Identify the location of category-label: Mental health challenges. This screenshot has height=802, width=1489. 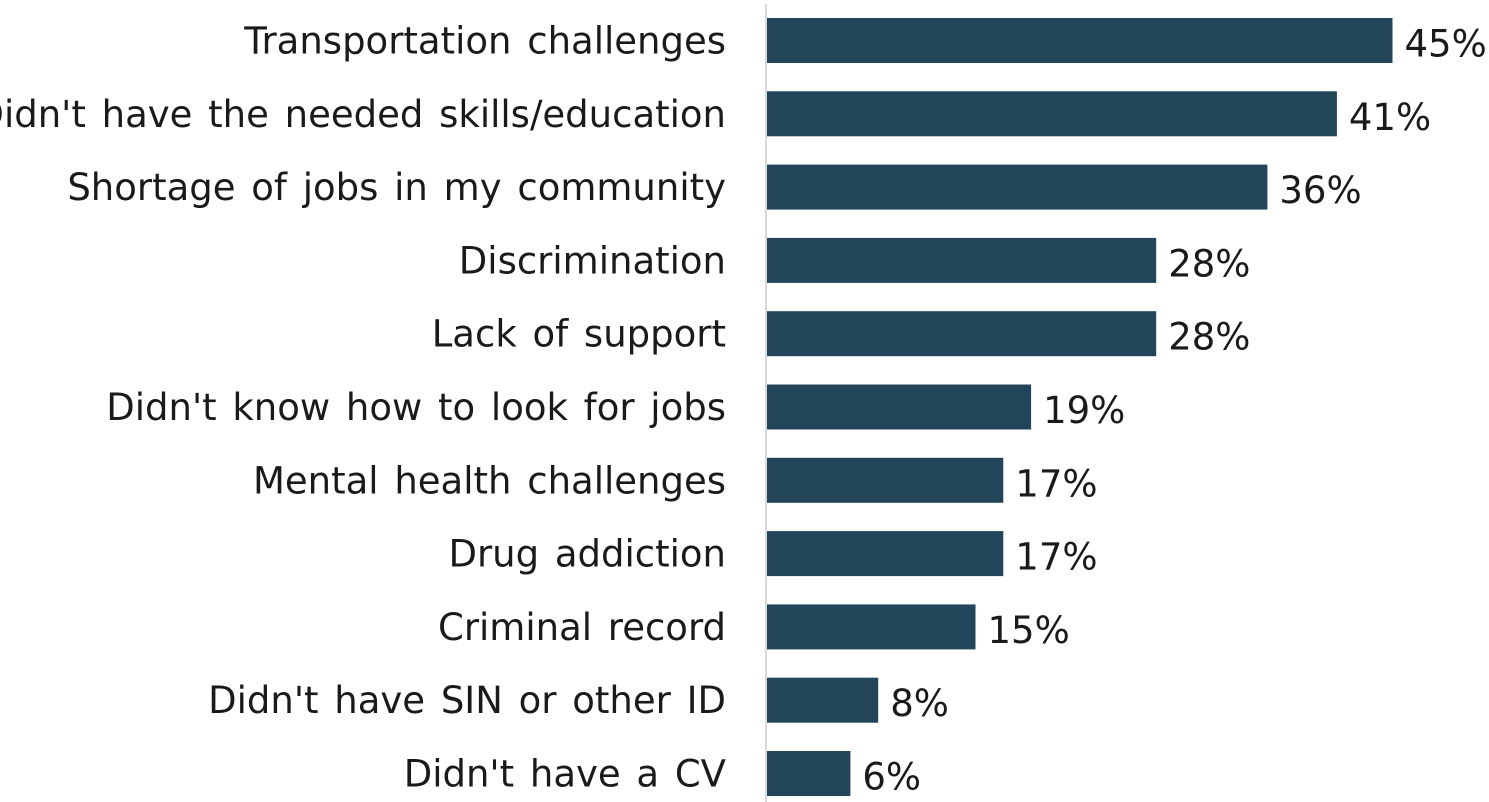
(489, 480).